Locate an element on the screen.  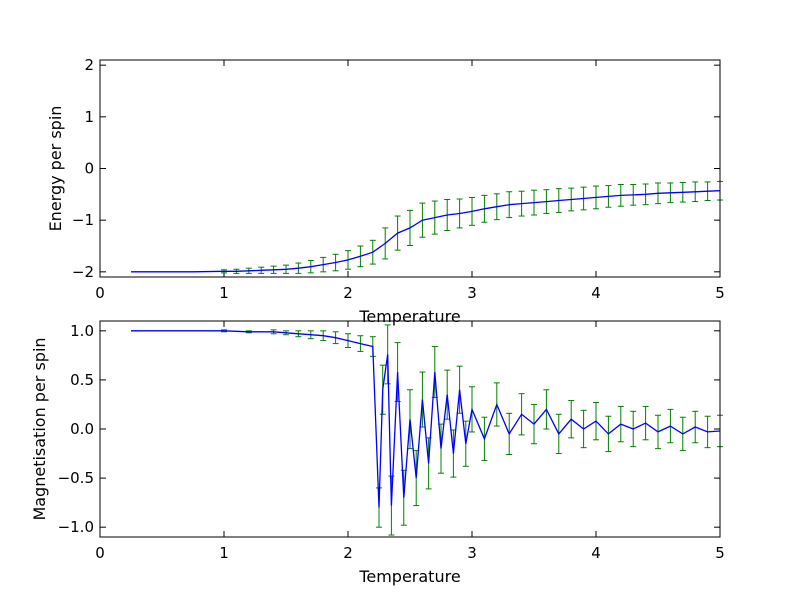
magnetisation-x-tick-label: 1 is located at coordinates (224, 553).